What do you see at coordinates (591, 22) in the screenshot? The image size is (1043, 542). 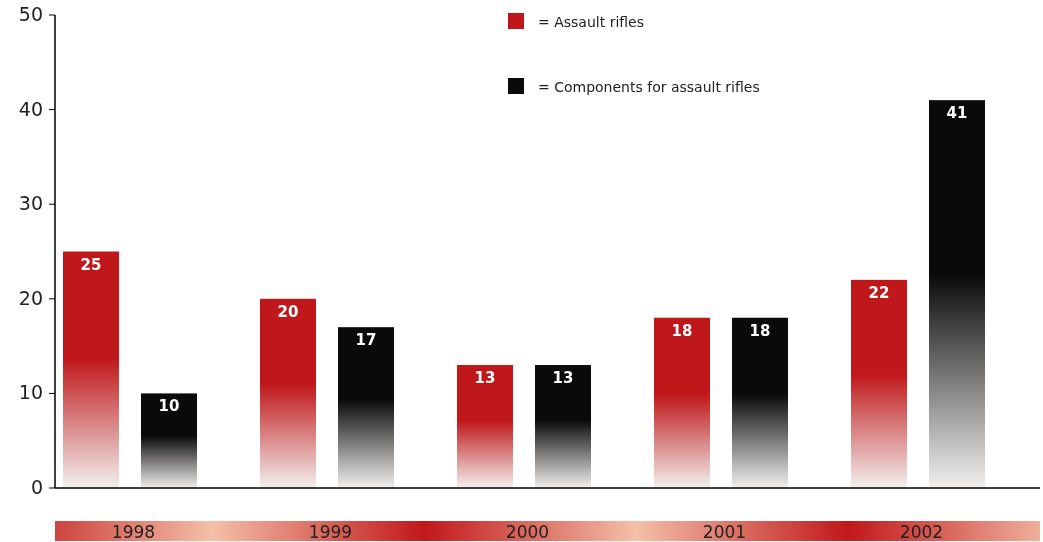 I see `legend-label: = Assault rifles` at bounding box center [591, 22].